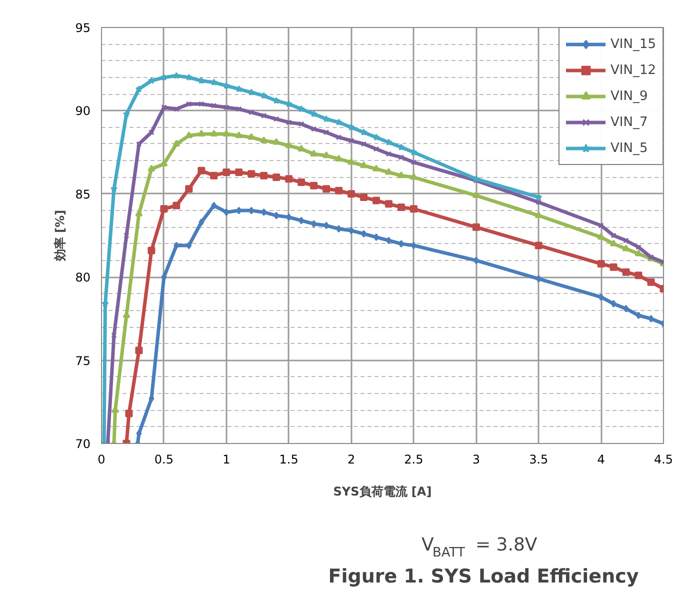 The height and width of the screenshot is (595, 678). Describe the element at coordinates (351, 459) in the screenshot. I see `x-tick-label: 2` at that location.